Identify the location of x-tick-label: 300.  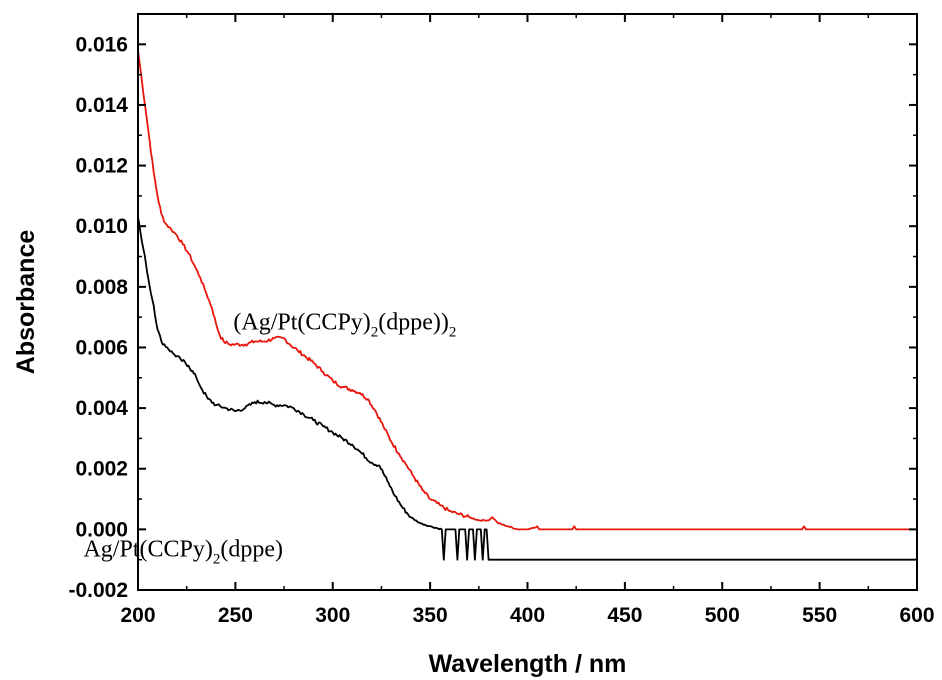
(332, 615).